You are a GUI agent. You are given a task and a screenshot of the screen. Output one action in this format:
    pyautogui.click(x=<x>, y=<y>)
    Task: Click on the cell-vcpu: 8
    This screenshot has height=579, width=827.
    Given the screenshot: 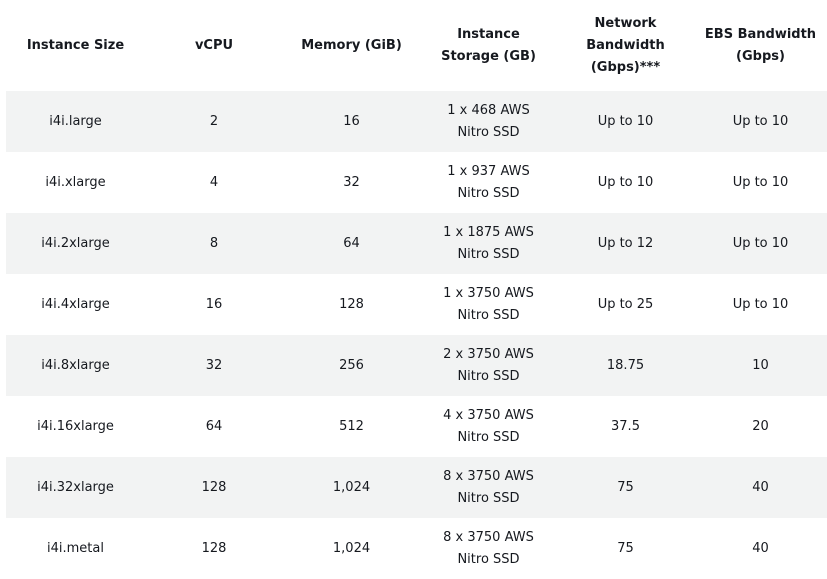 What is the action you would take?
    pyautogui.click(x=214, y=243)
    